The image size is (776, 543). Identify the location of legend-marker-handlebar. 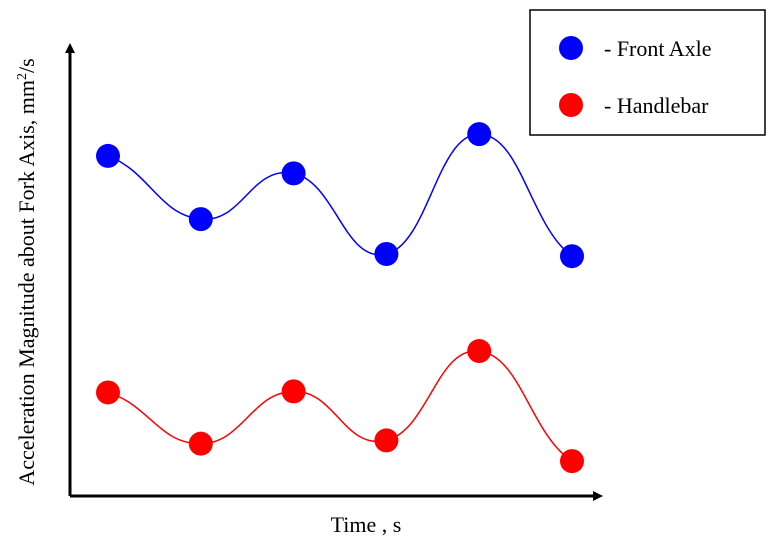
(571, 105).